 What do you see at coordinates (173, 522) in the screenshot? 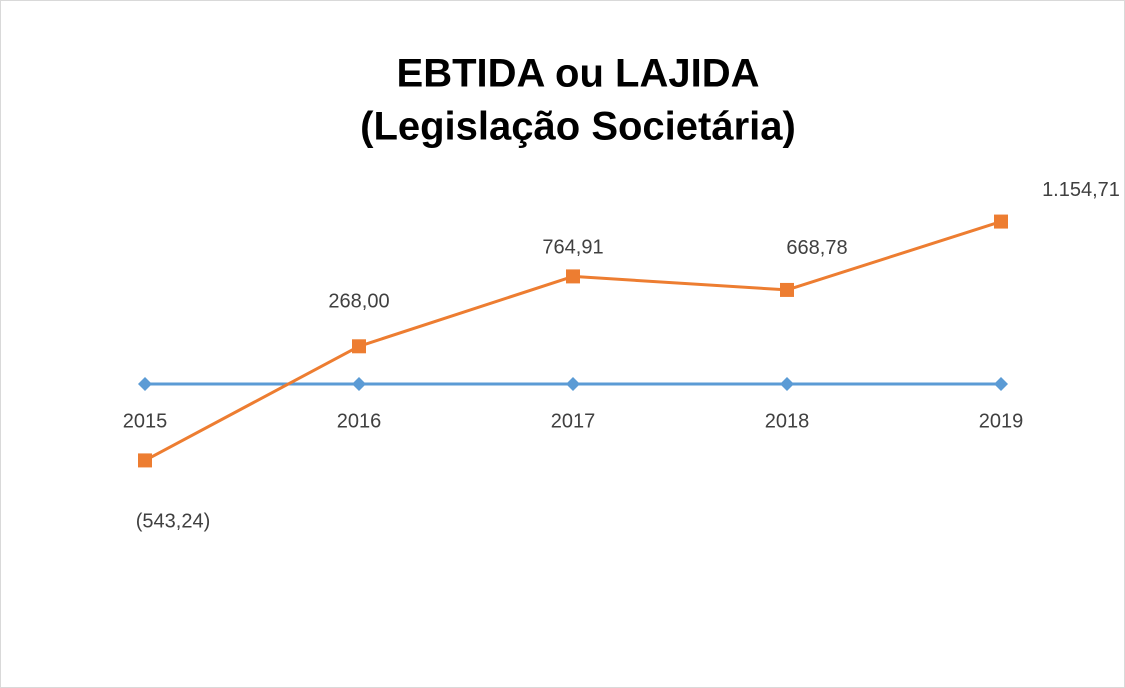
I see `data-label: (543,24)` at bounding box center [173, 522].